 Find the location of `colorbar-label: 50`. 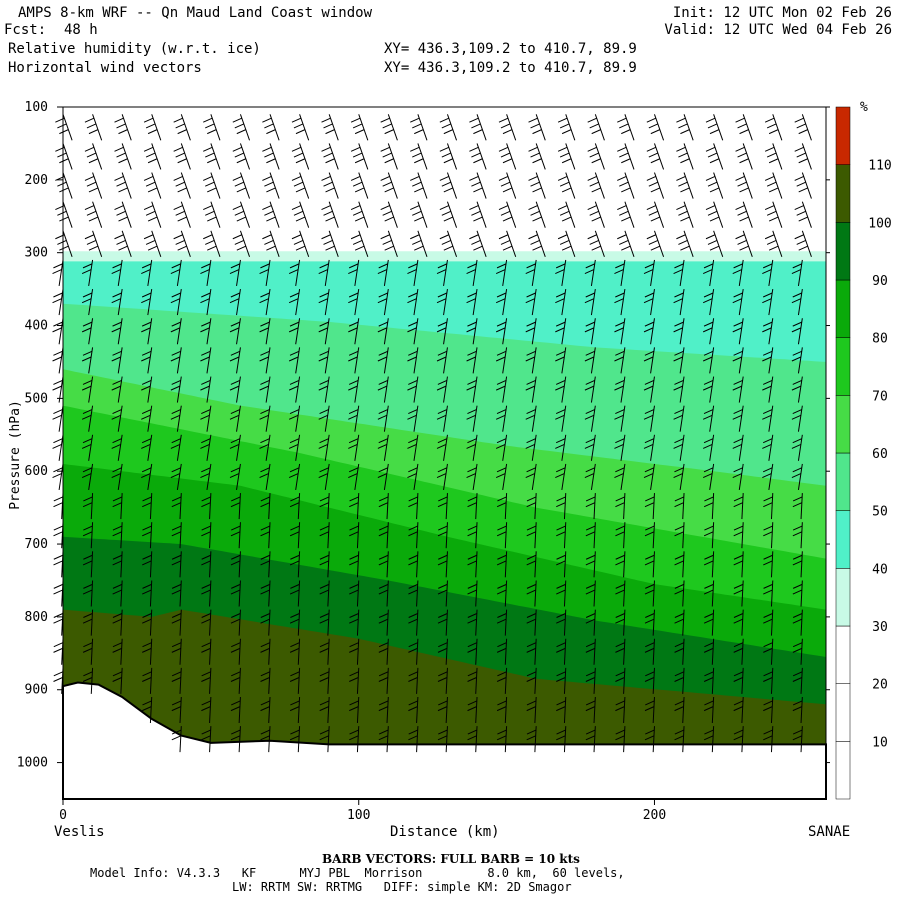

colorbar-label: 50 is located at coordinates (880, 512).